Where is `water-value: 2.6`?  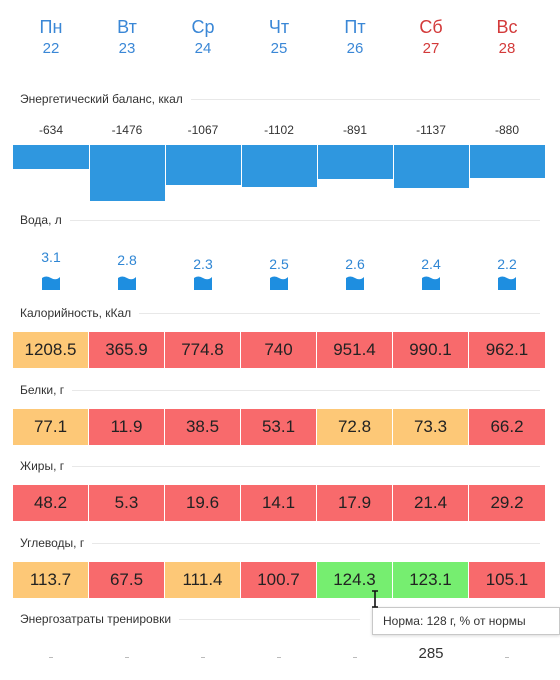 water-value: 2.6 is located at coordinates (355, 264).